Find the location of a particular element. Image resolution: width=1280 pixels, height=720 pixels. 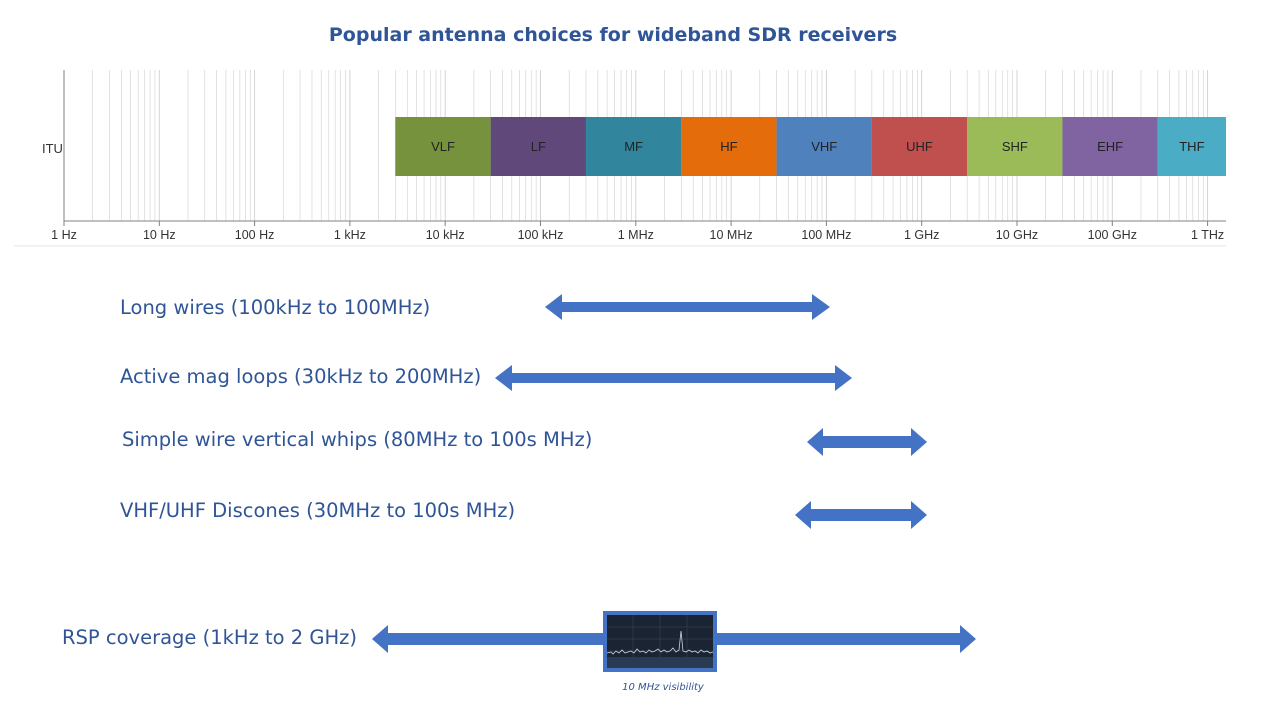

band-label: VHF is located at coordinates (824, 146).